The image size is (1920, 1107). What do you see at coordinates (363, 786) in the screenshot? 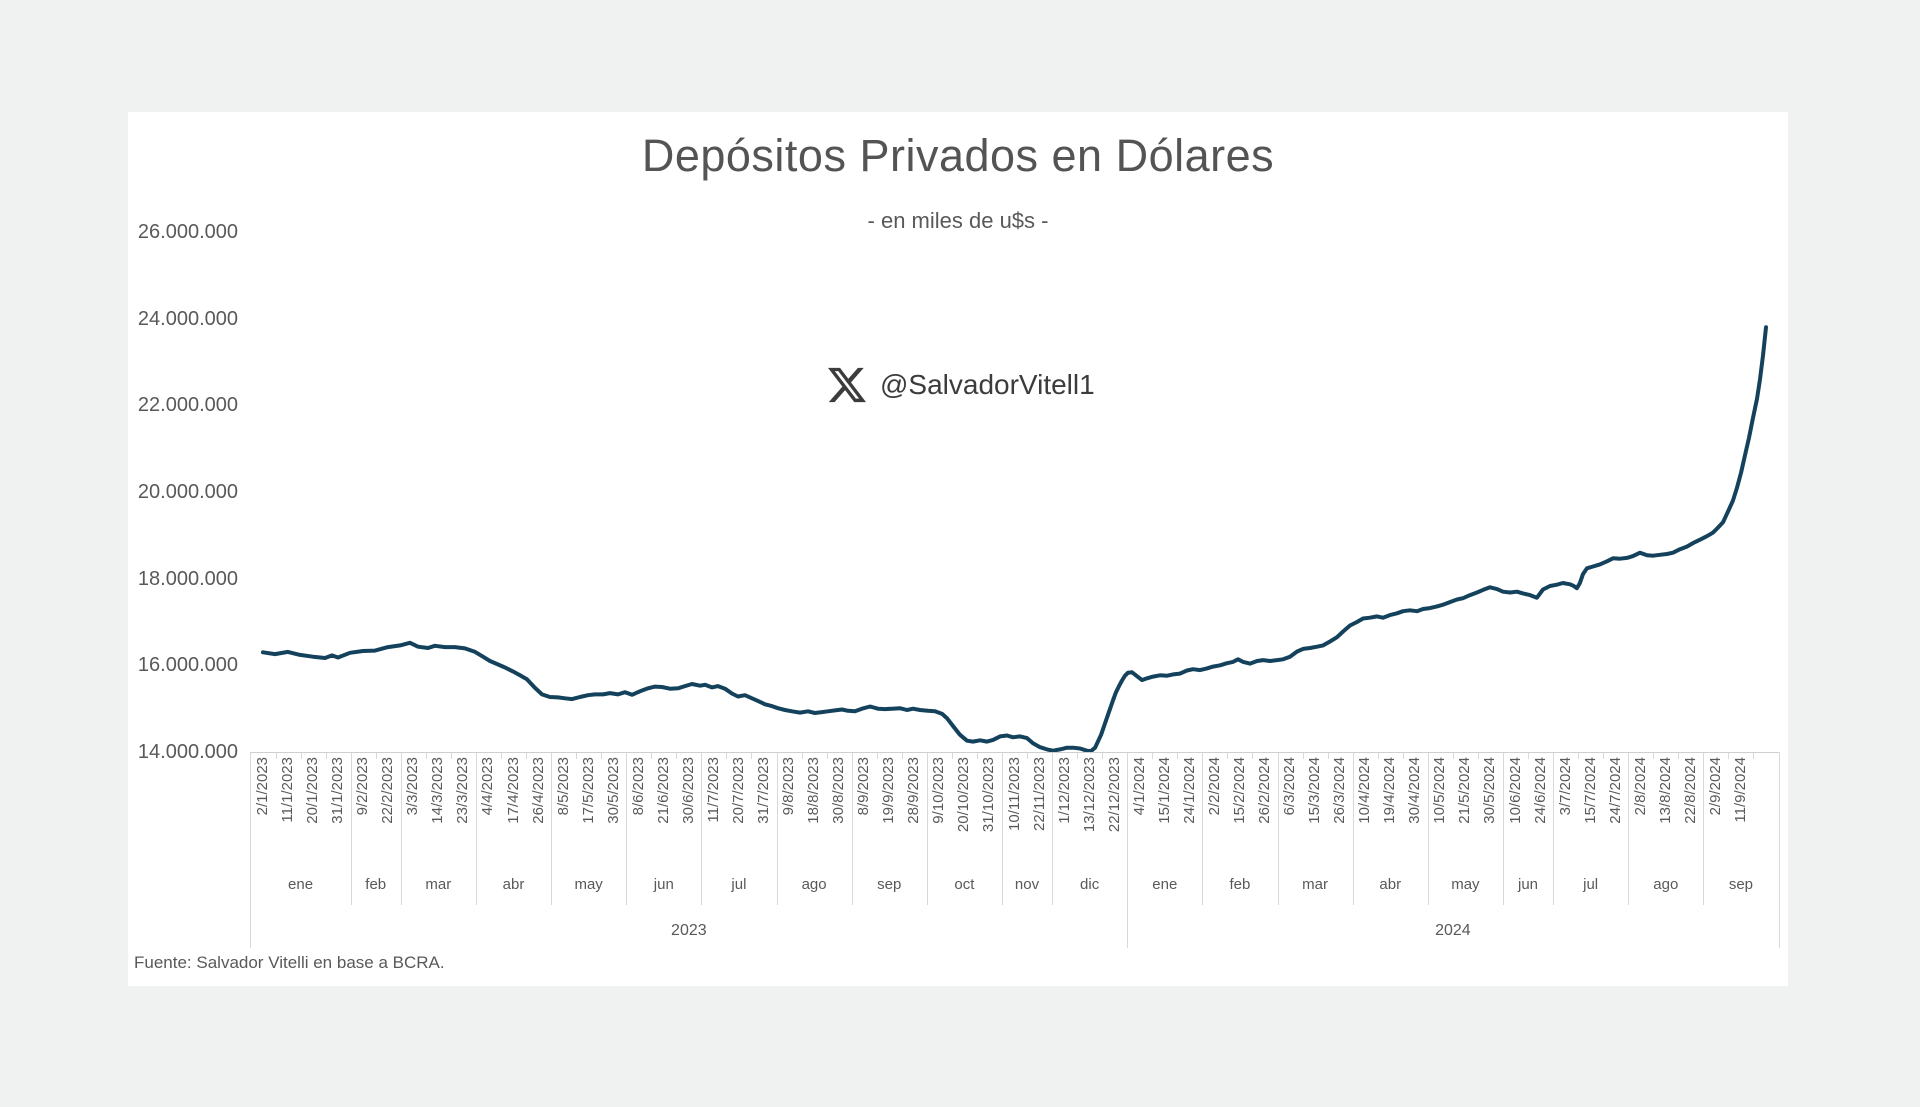
I see `x-axis-date-label: 9/2/2023` at bounding box center [363, 786].